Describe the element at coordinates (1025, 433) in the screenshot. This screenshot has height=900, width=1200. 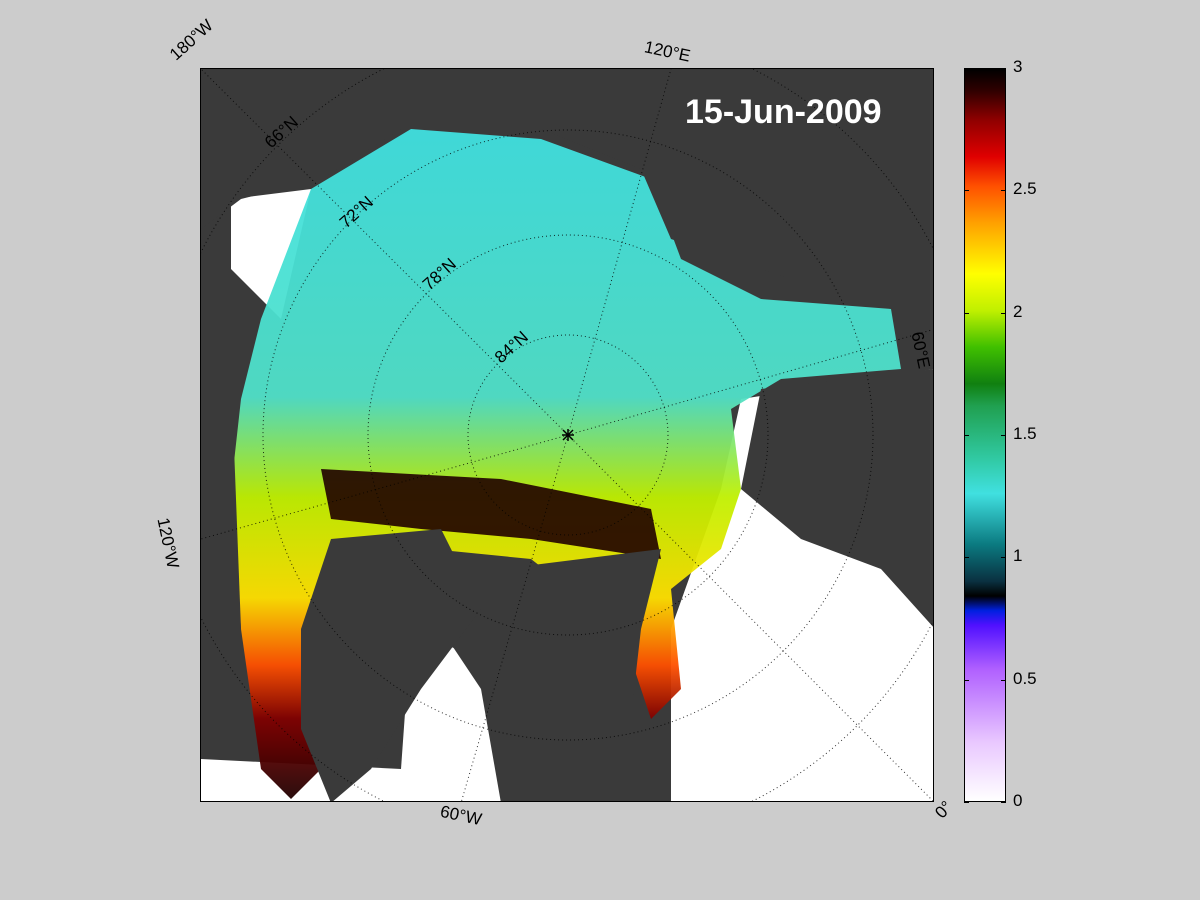
I see `colorbar-tick-label: 1.5` at that location.